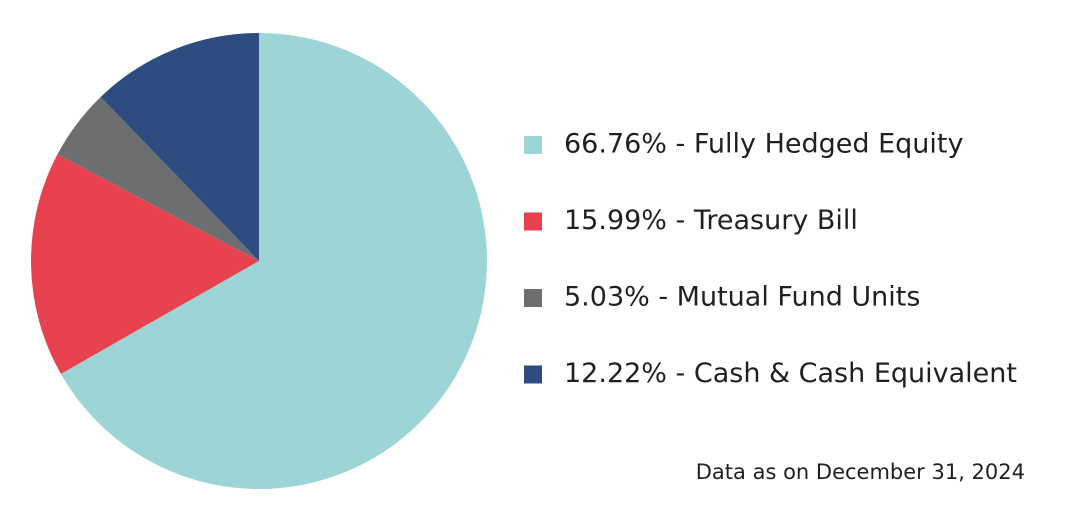  I want to click on legend-label: 5.03% - Mutual Fund Units, so click(742, 297).